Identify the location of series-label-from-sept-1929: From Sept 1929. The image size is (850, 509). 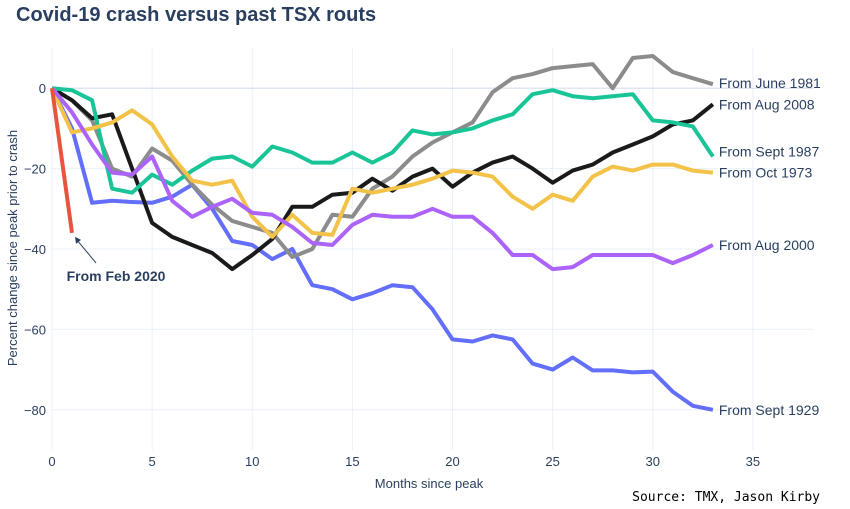
(769, 410).